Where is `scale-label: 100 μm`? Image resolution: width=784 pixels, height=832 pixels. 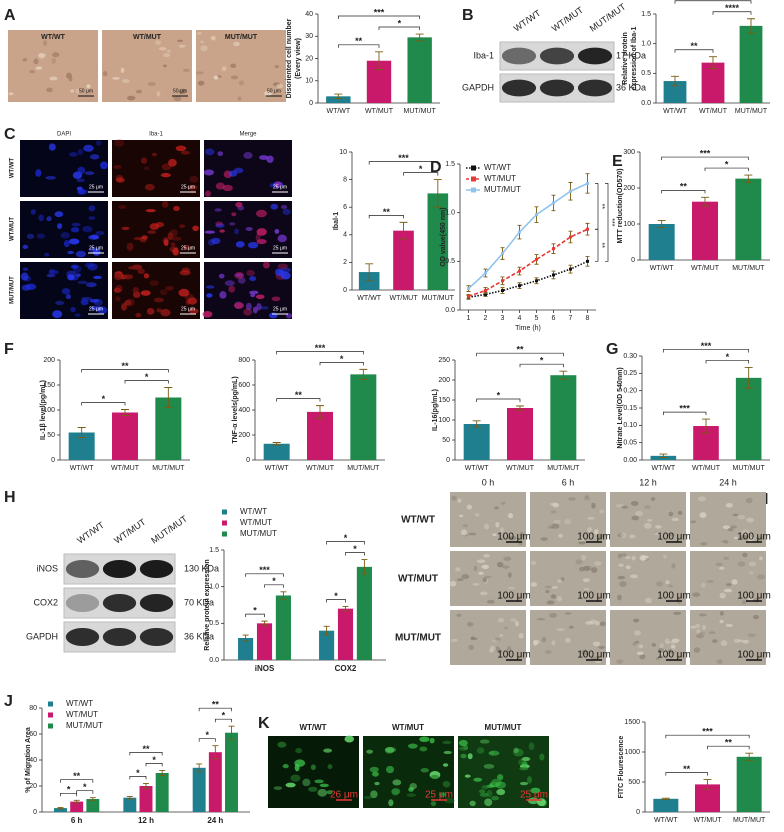
scale-label: 100 μm is located at coordinates (514, 655).